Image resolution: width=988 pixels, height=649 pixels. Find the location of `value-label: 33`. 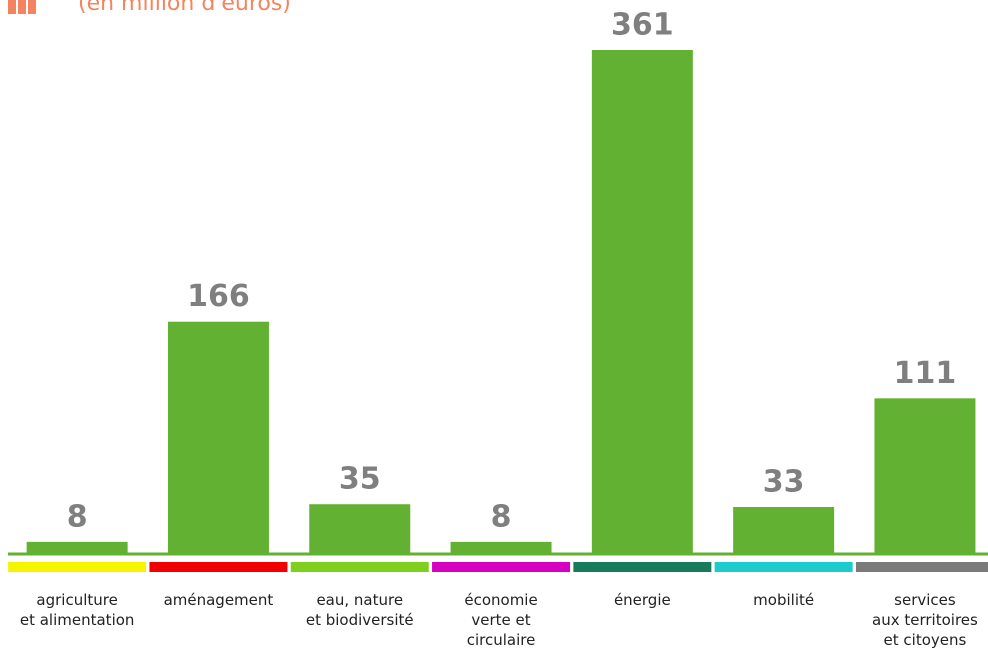

value-label: 33 is located at coordinates (784, 482).